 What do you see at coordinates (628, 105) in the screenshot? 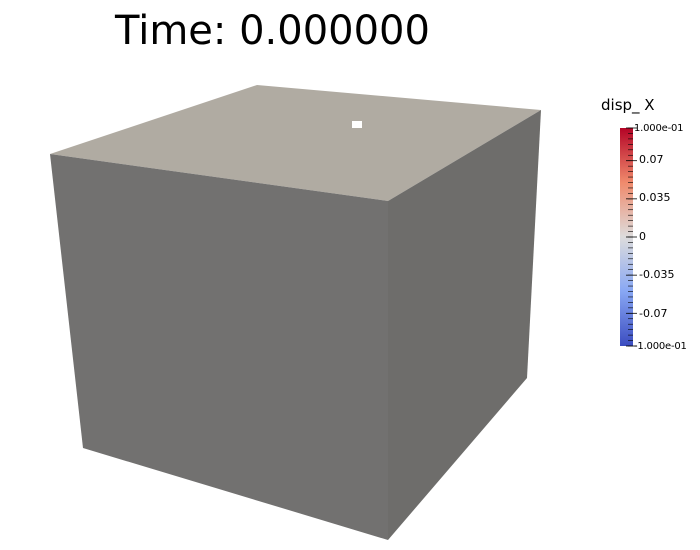
I see `colorbar-title: disp_ X` at bounding box center [628, 105].